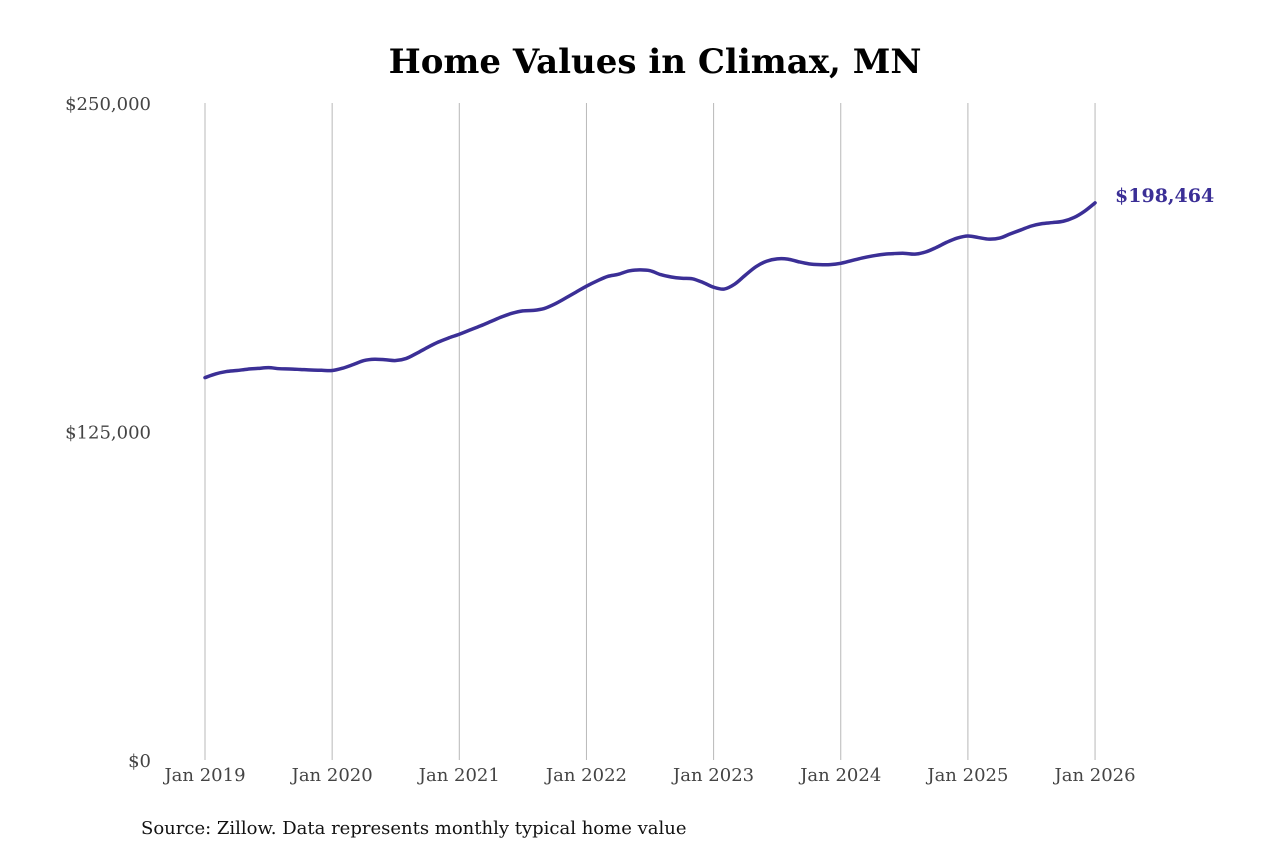 This screenshot has width=1280, height=853. I want to click on x-tick-label: Jan 2024, so click(839, 775).